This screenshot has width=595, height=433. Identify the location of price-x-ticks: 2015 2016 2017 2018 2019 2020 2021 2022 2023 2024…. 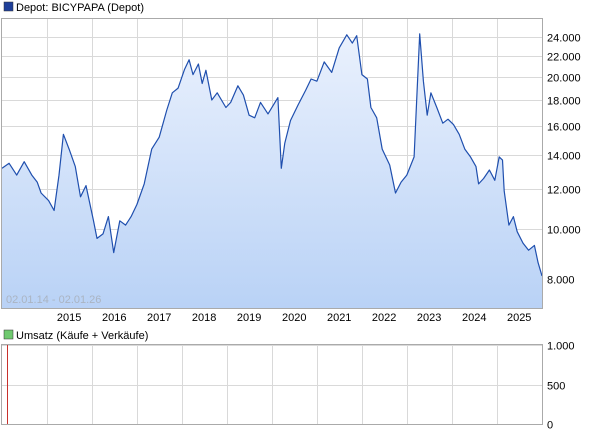
(294, 318).